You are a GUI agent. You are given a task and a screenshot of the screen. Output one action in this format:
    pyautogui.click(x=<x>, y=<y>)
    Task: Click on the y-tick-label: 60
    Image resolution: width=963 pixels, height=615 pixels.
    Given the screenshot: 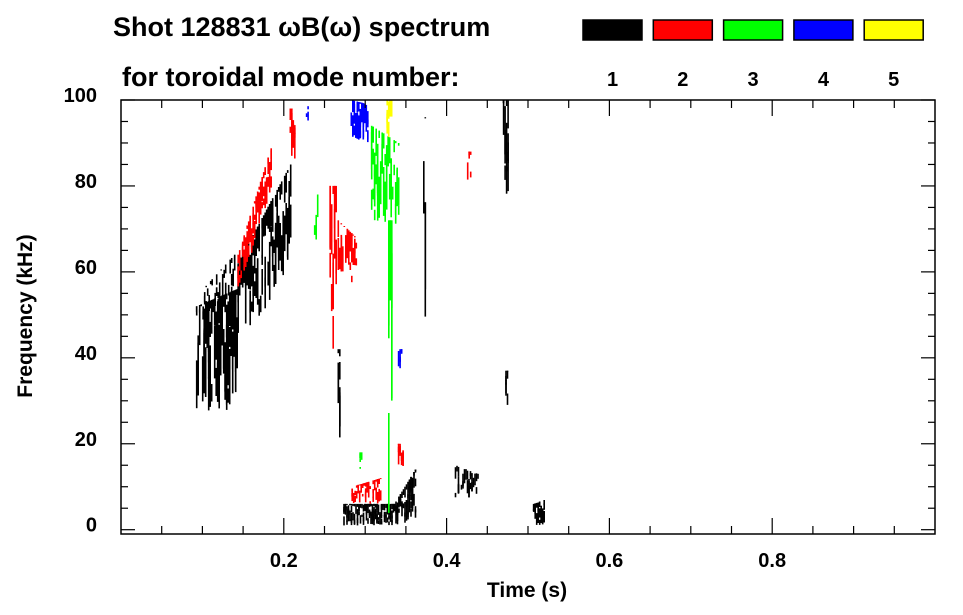 What is the action you would take?
    pyautogui.click(x=86, y=268)
    